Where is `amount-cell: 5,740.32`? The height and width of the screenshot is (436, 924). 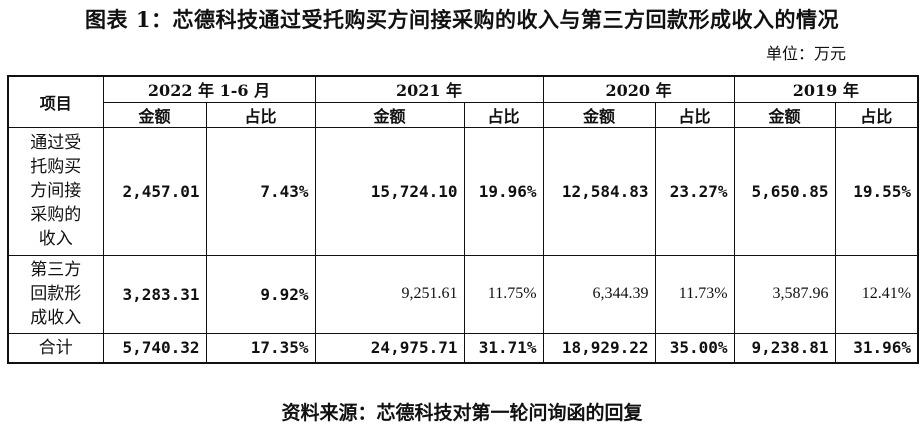 amount-cell: 5,740.32 is located at coordinates (154, 347).